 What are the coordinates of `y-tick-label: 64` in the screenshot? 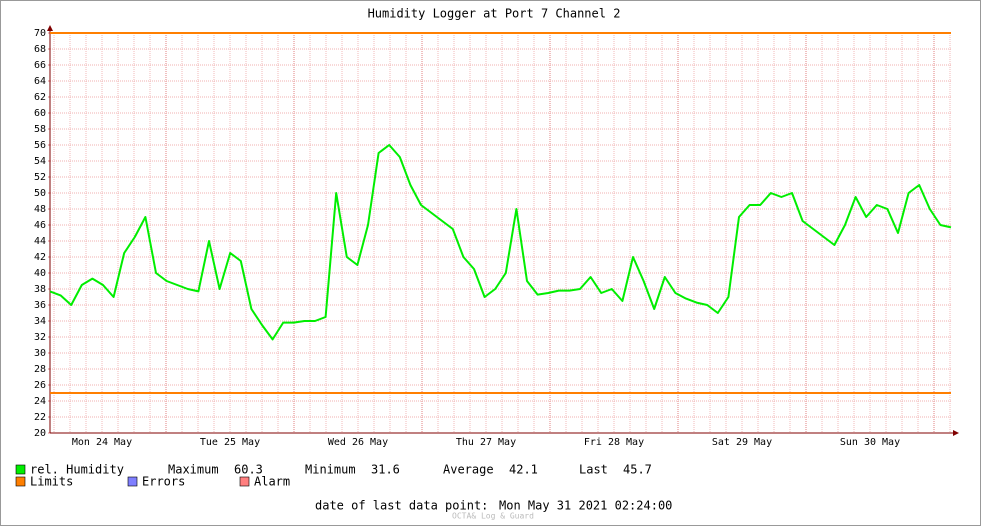 It's located at (40, 81).